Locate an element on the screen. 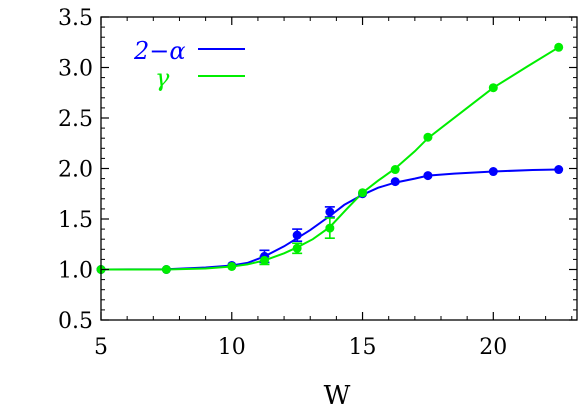  y-tick-label: 1.5 is located at coordinates (75, 220).